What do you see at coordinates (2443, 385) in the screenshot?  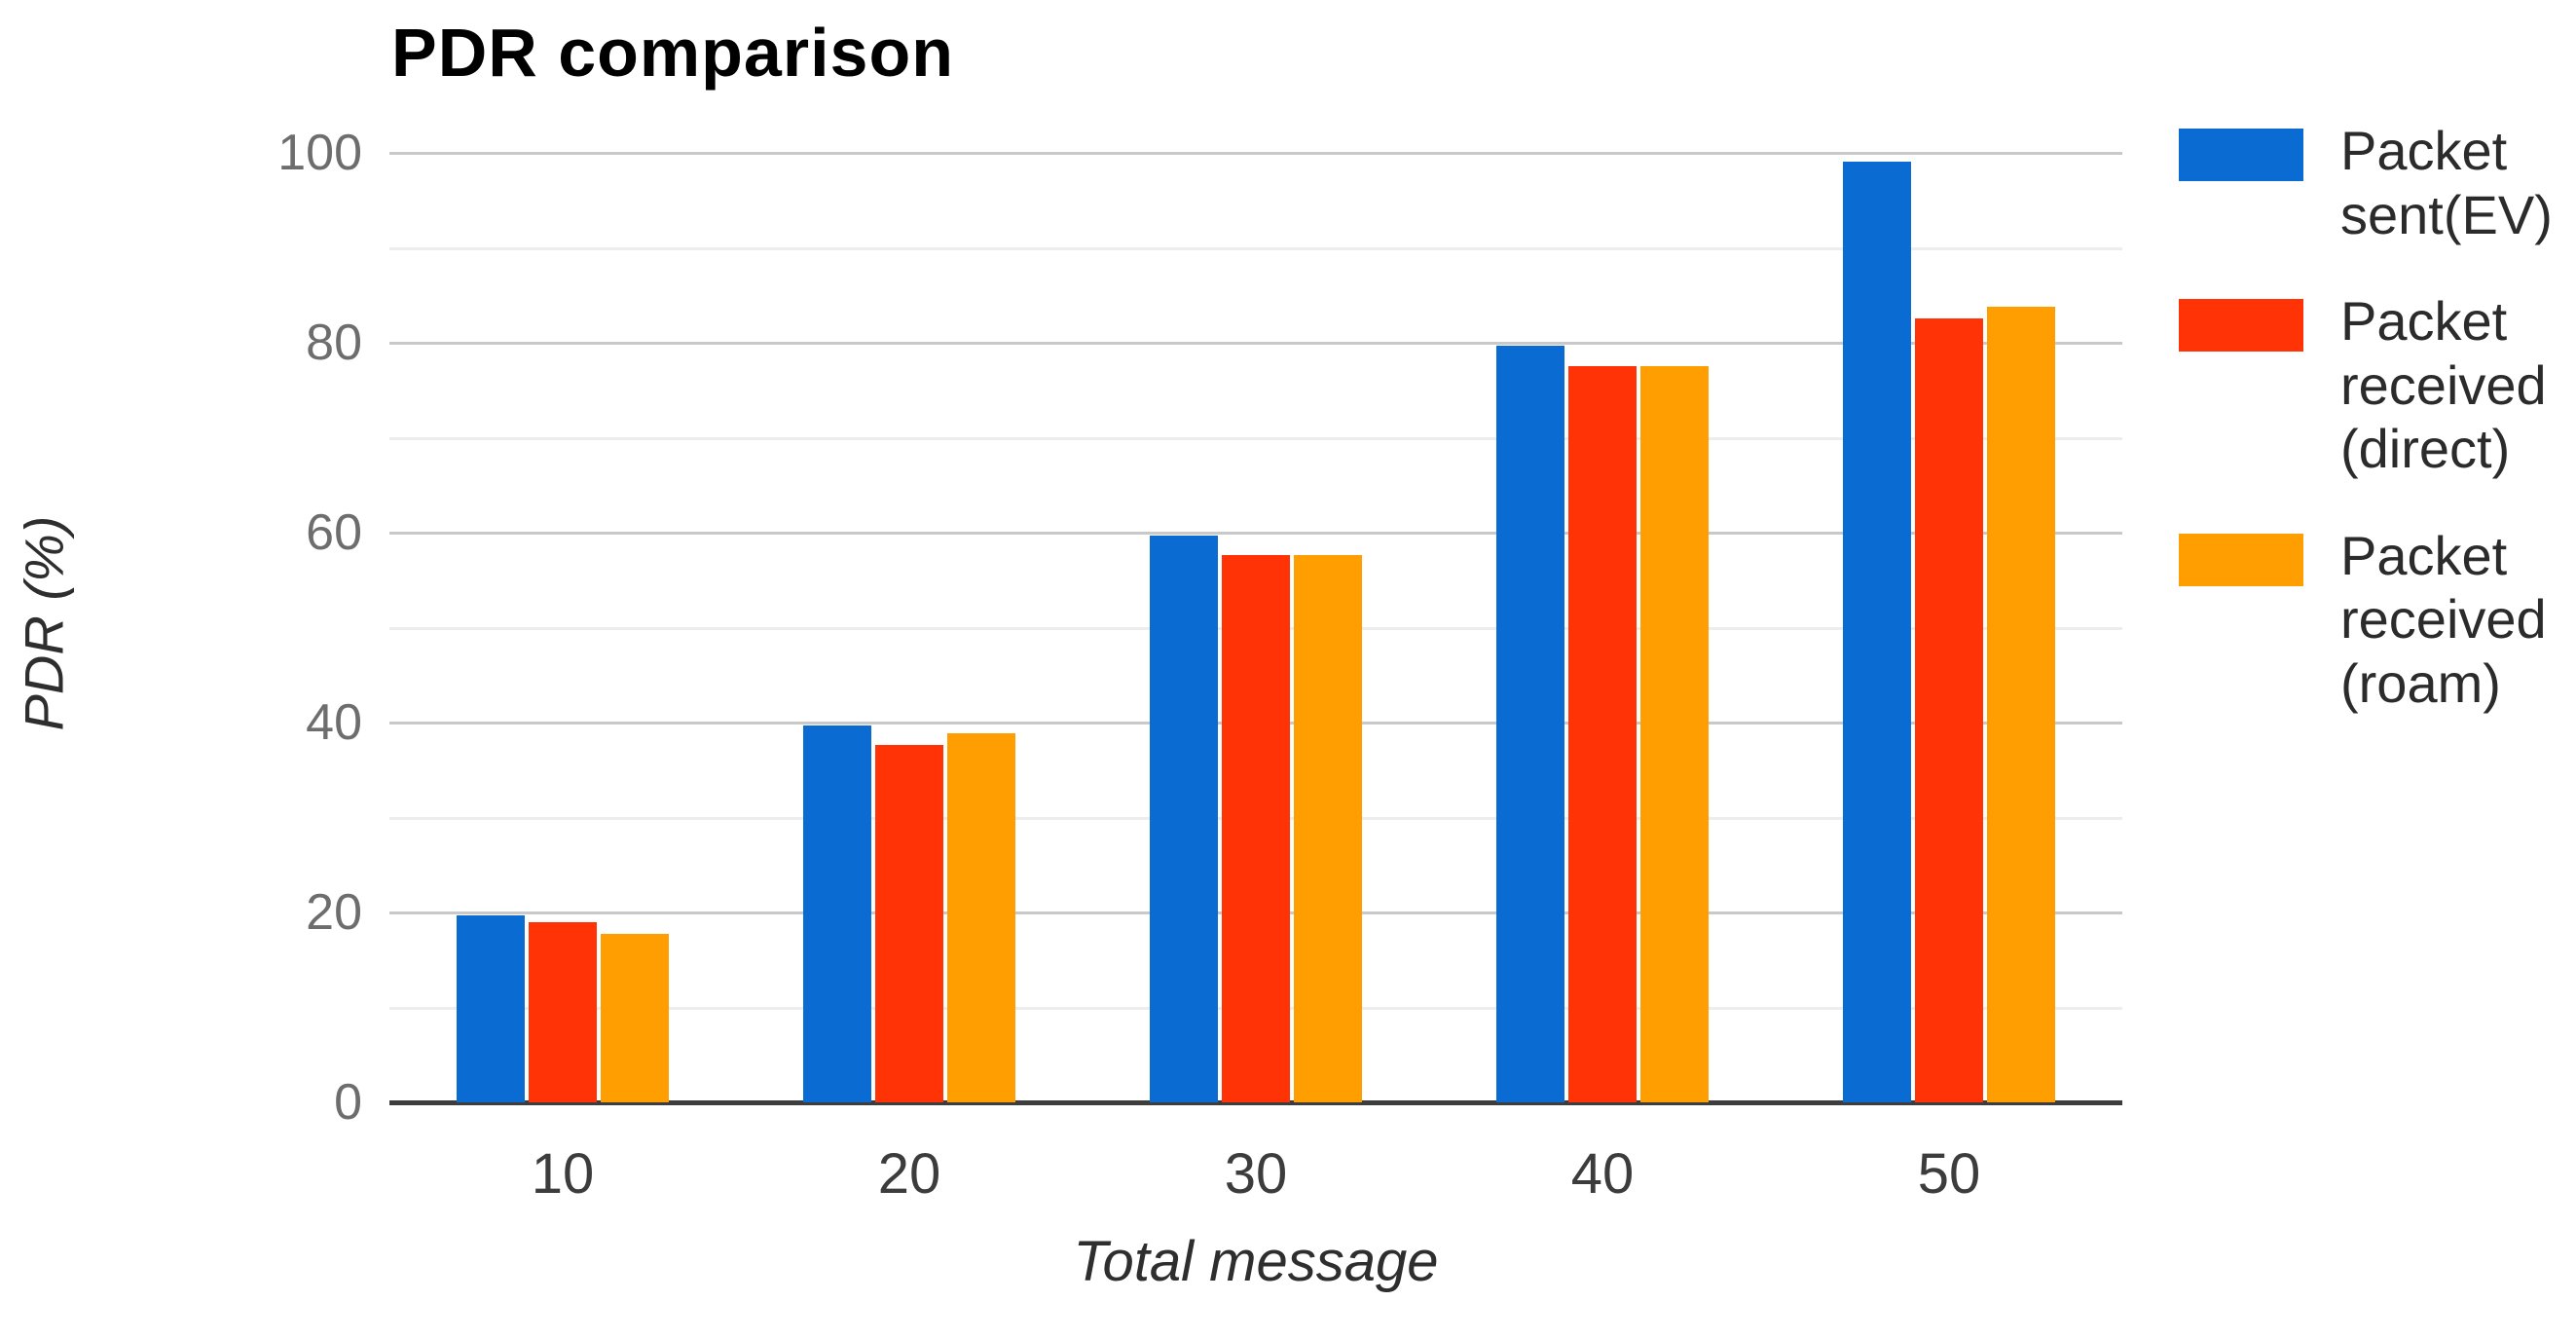 I see `legend-label: Packet received (direct)` at bounding box center [2443, 385].